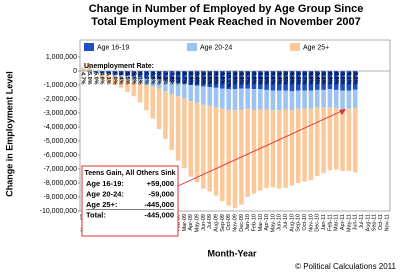  I want to click on y-tick-label: -10,000,000, so click(58, 211).